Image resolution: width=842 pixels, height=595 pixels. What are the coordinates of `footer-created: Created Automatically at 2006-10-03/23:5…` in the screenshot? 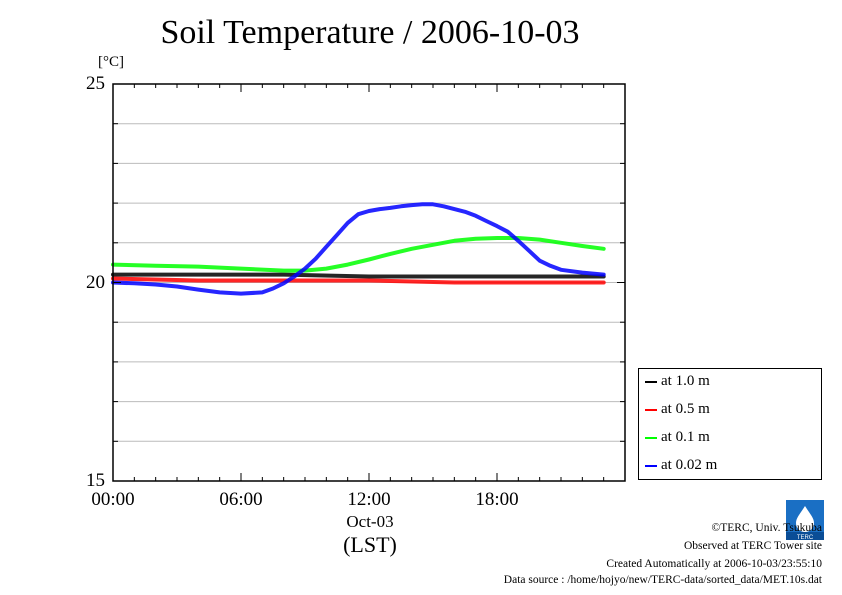 It's located at (714, 564).